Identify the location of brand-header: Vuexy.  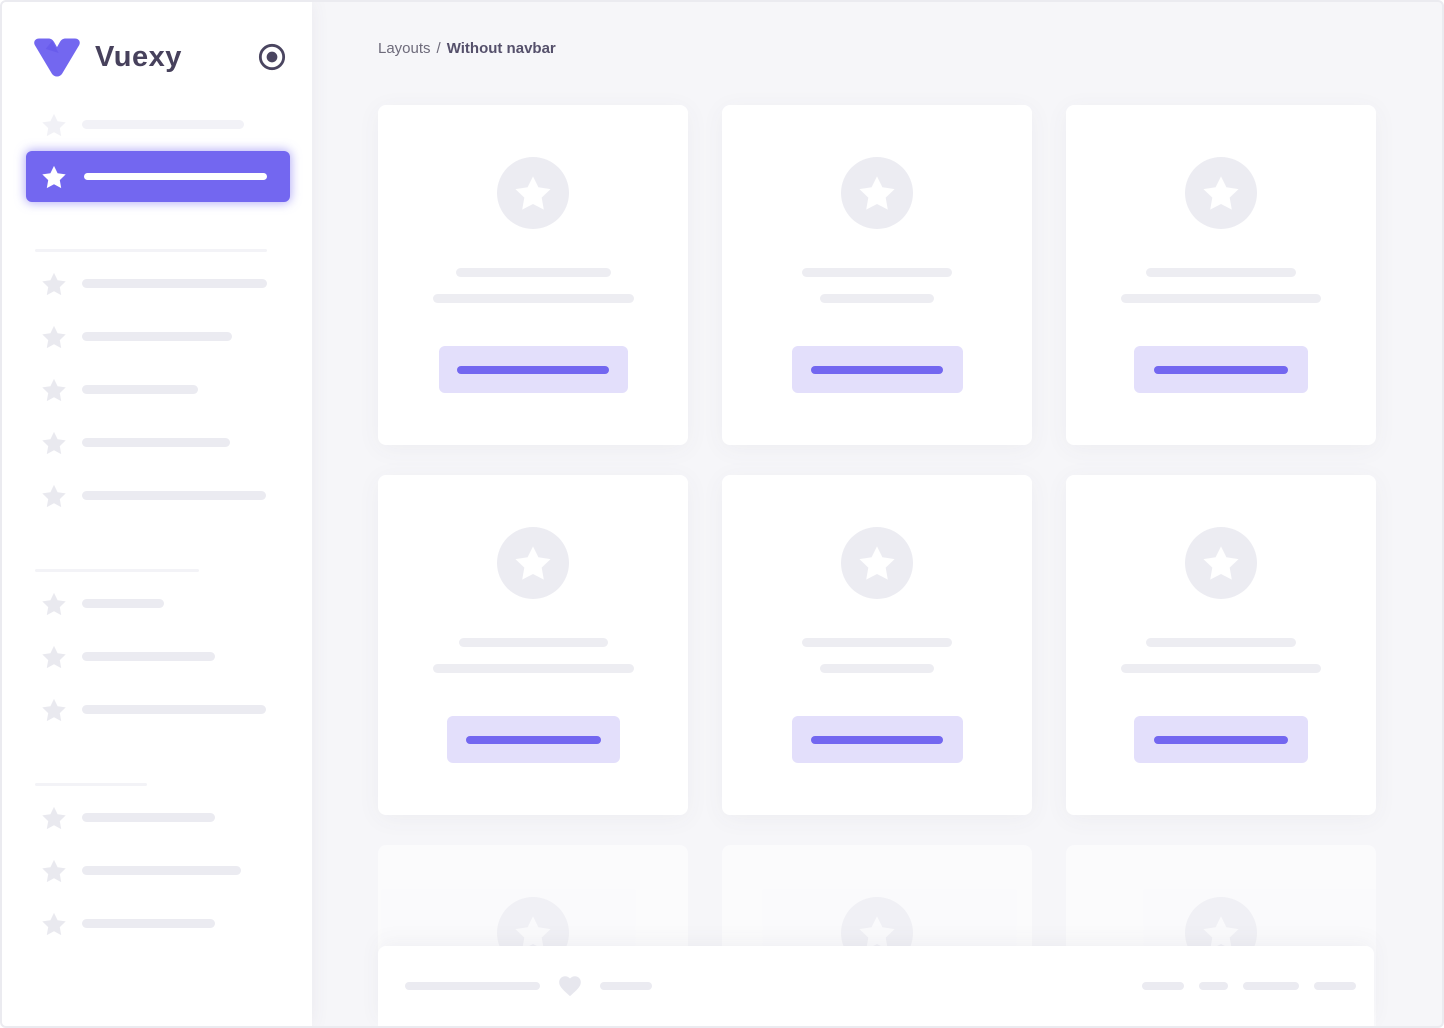
(157, 50).